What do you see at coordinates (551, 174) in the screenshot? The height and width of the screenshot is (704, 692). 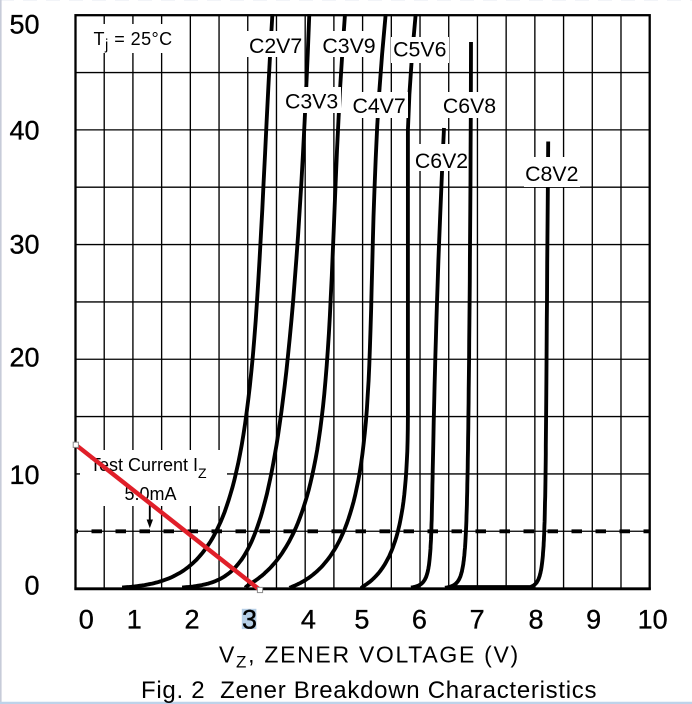 I see `svg-text: C8V2` at bounding box center [551, 174].